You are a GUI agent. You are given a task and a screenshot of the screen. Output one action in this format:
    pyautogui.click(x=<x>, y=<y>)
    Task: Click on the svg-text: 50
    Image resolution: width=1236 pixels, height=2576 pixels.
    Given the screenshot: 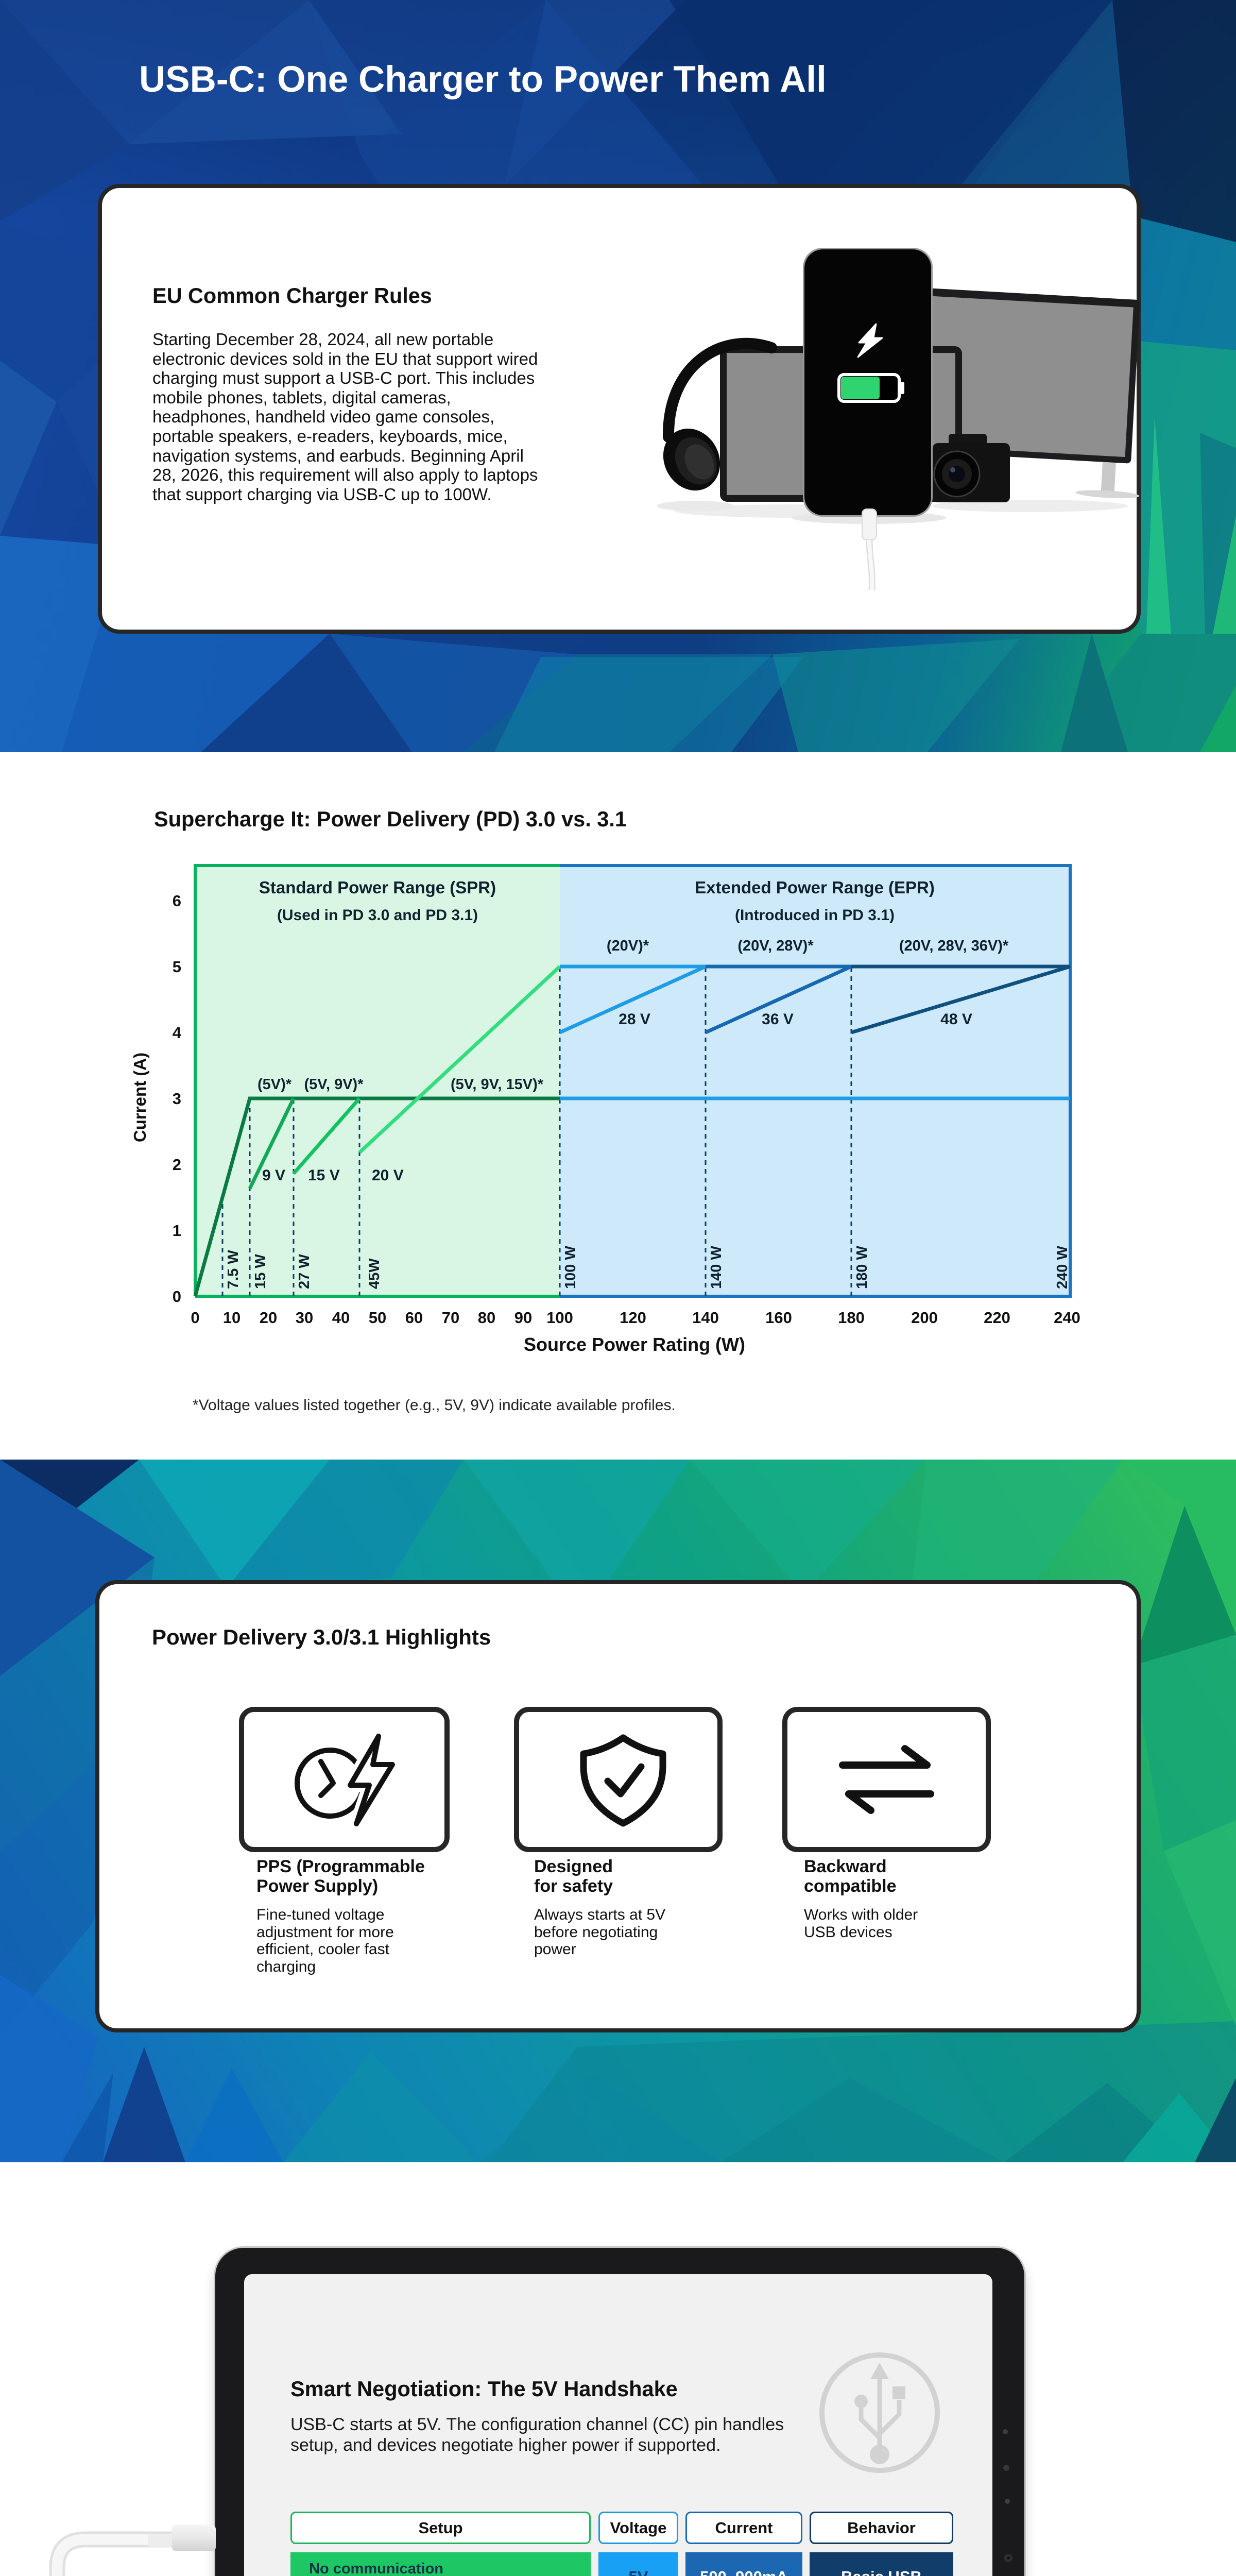 What is the action you would take?
    pyautogui.click(x=378, y=1318)
    